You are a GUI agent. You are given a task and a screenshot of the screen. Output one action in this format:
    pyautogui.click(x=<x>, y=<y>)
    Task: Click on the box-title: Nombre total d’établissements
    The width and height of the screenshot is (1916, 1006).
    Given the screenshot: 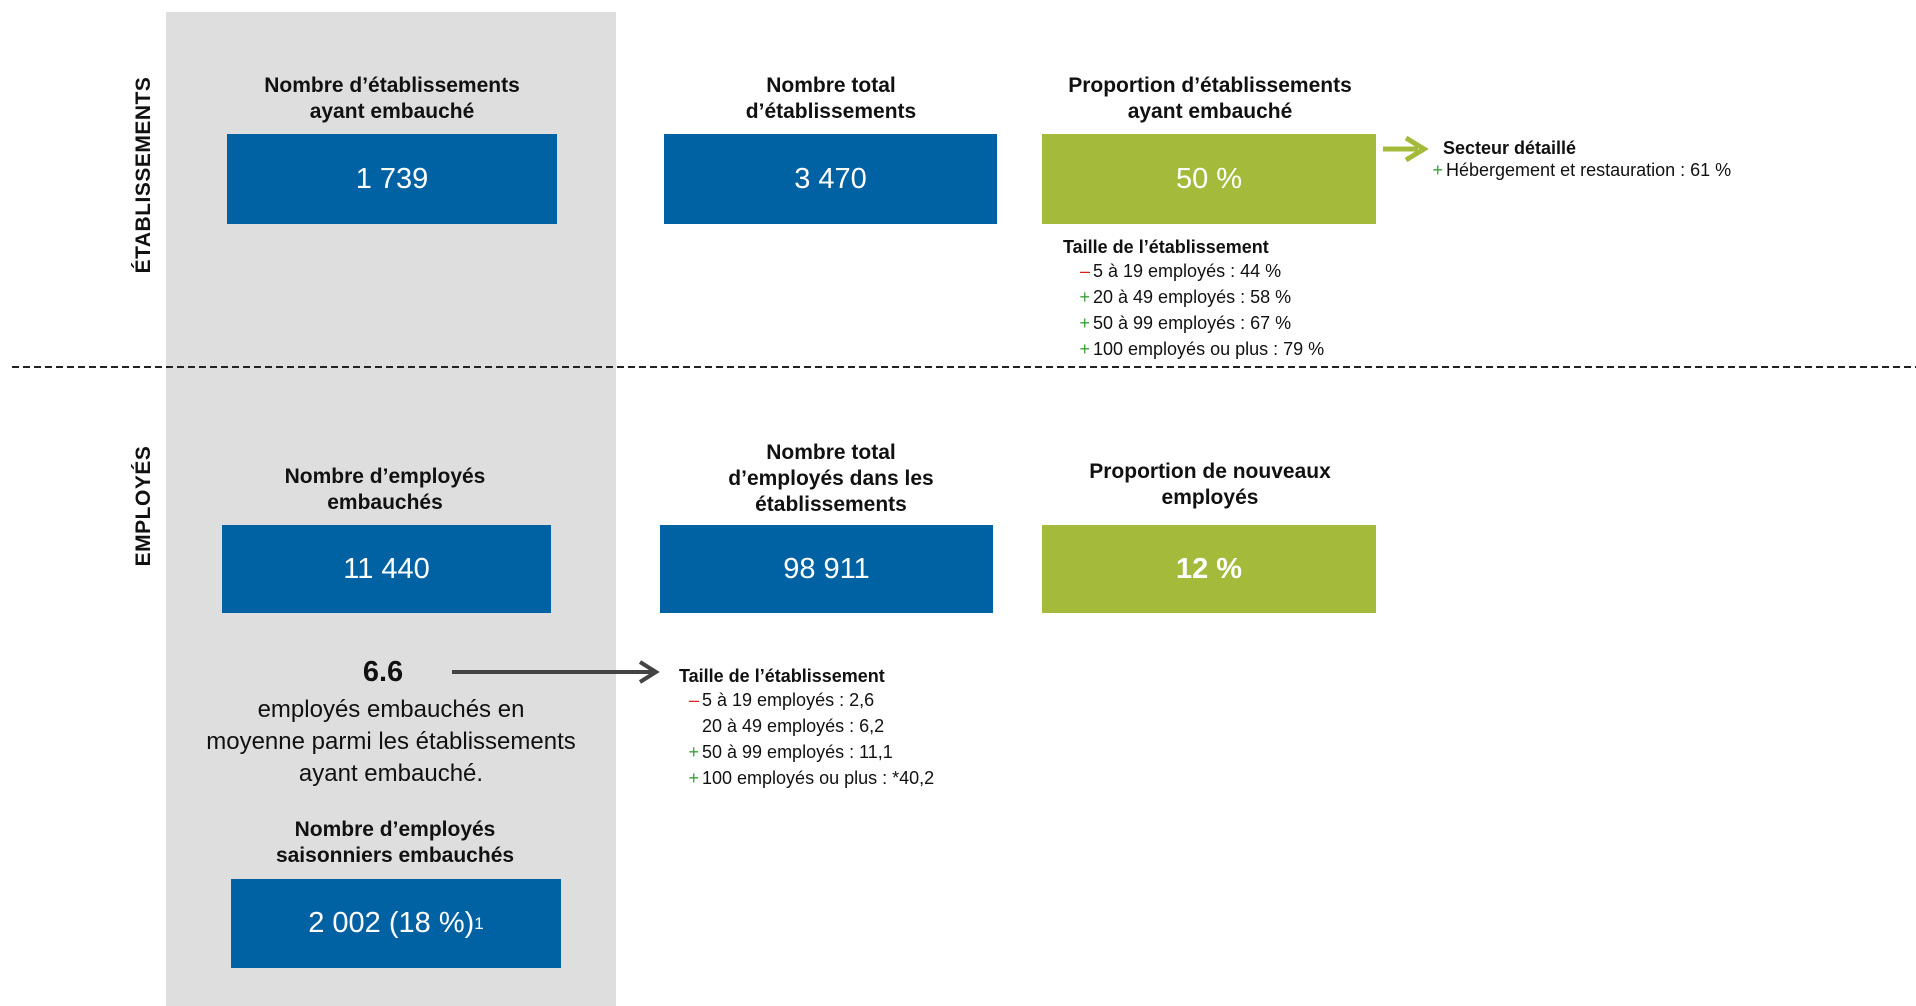 What is the action you would take?
    pyautogui.click(x=831, y=98)
    